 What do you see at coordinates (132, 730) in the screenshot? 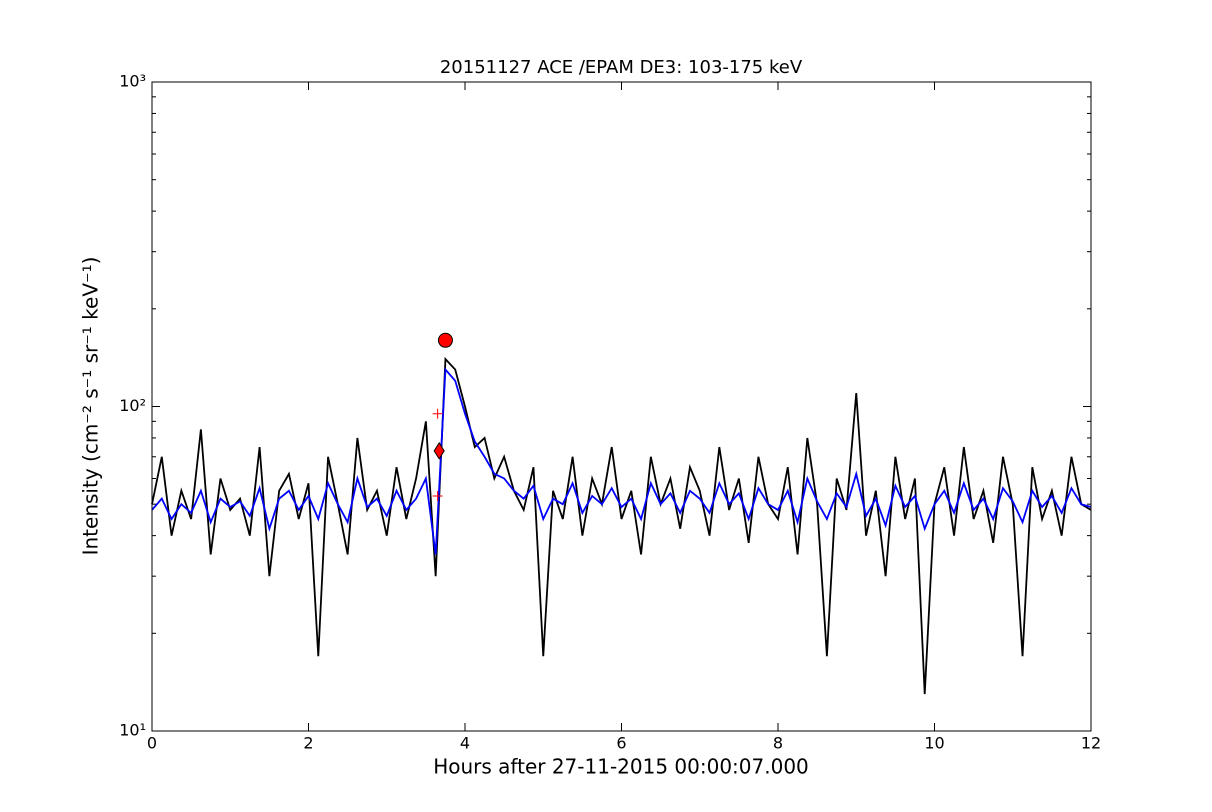
I see `y-tick-label: 10¹` at bounding box center [132, 730].